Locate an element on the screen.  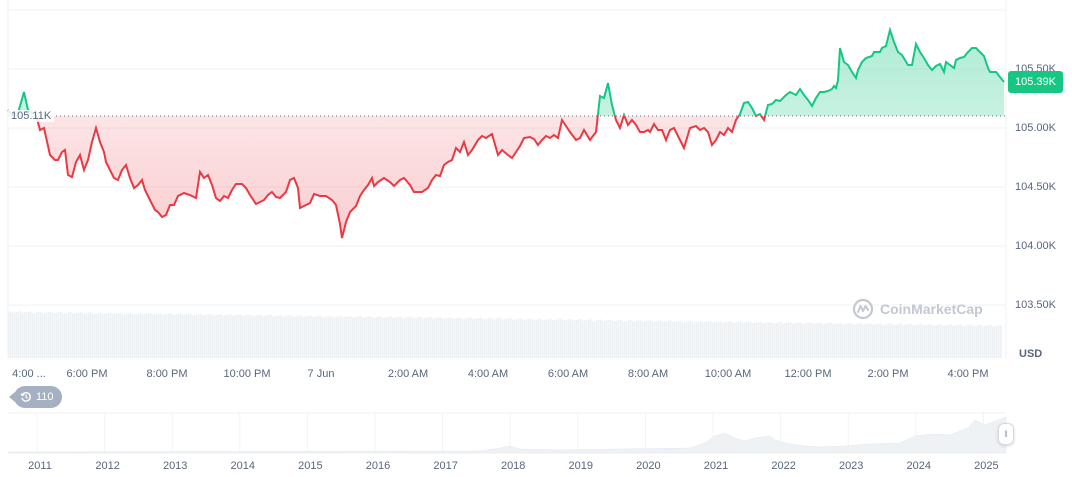
x-tick: 6:00 AM is located at coordinates (568, 374).